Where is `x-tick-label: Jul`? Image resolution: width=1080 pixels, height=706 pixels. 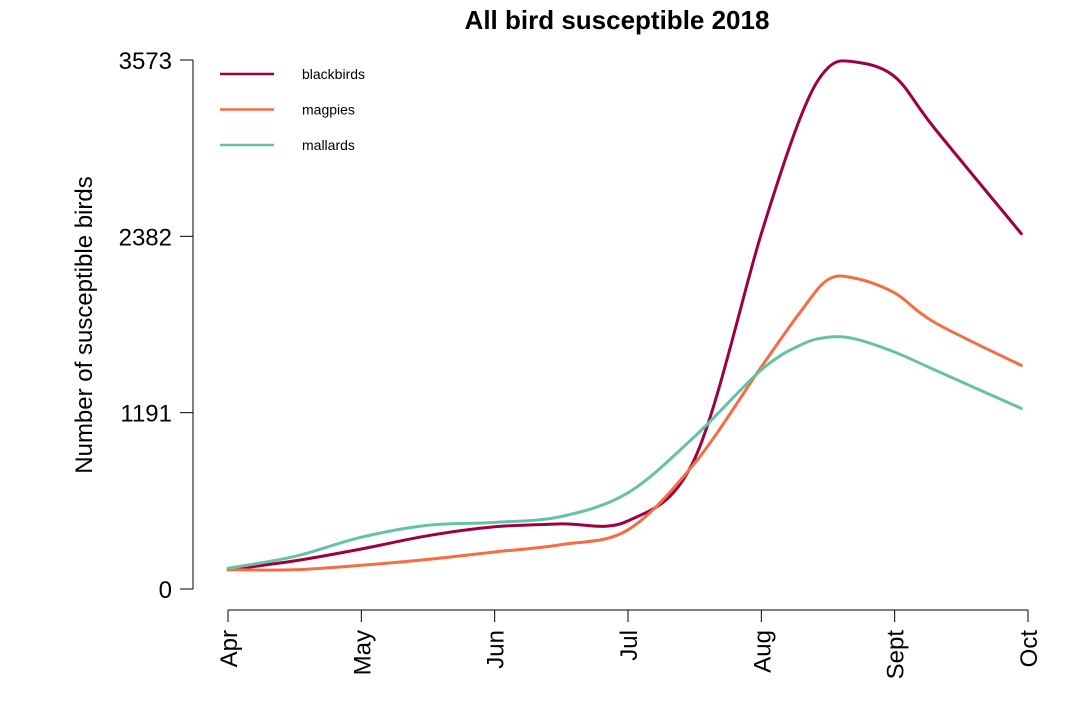 x-tick-label: Jul is located at coordinates (629, 645).